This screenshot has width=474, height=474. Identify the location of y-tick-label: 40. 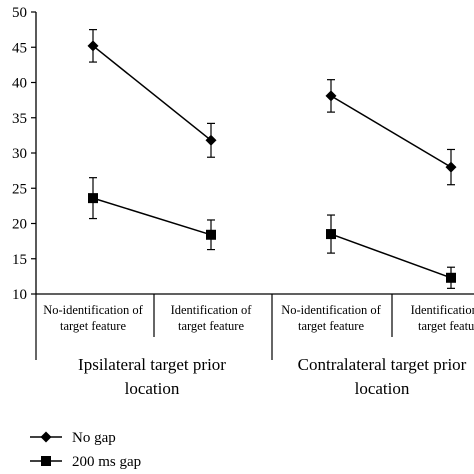
(19, 84).